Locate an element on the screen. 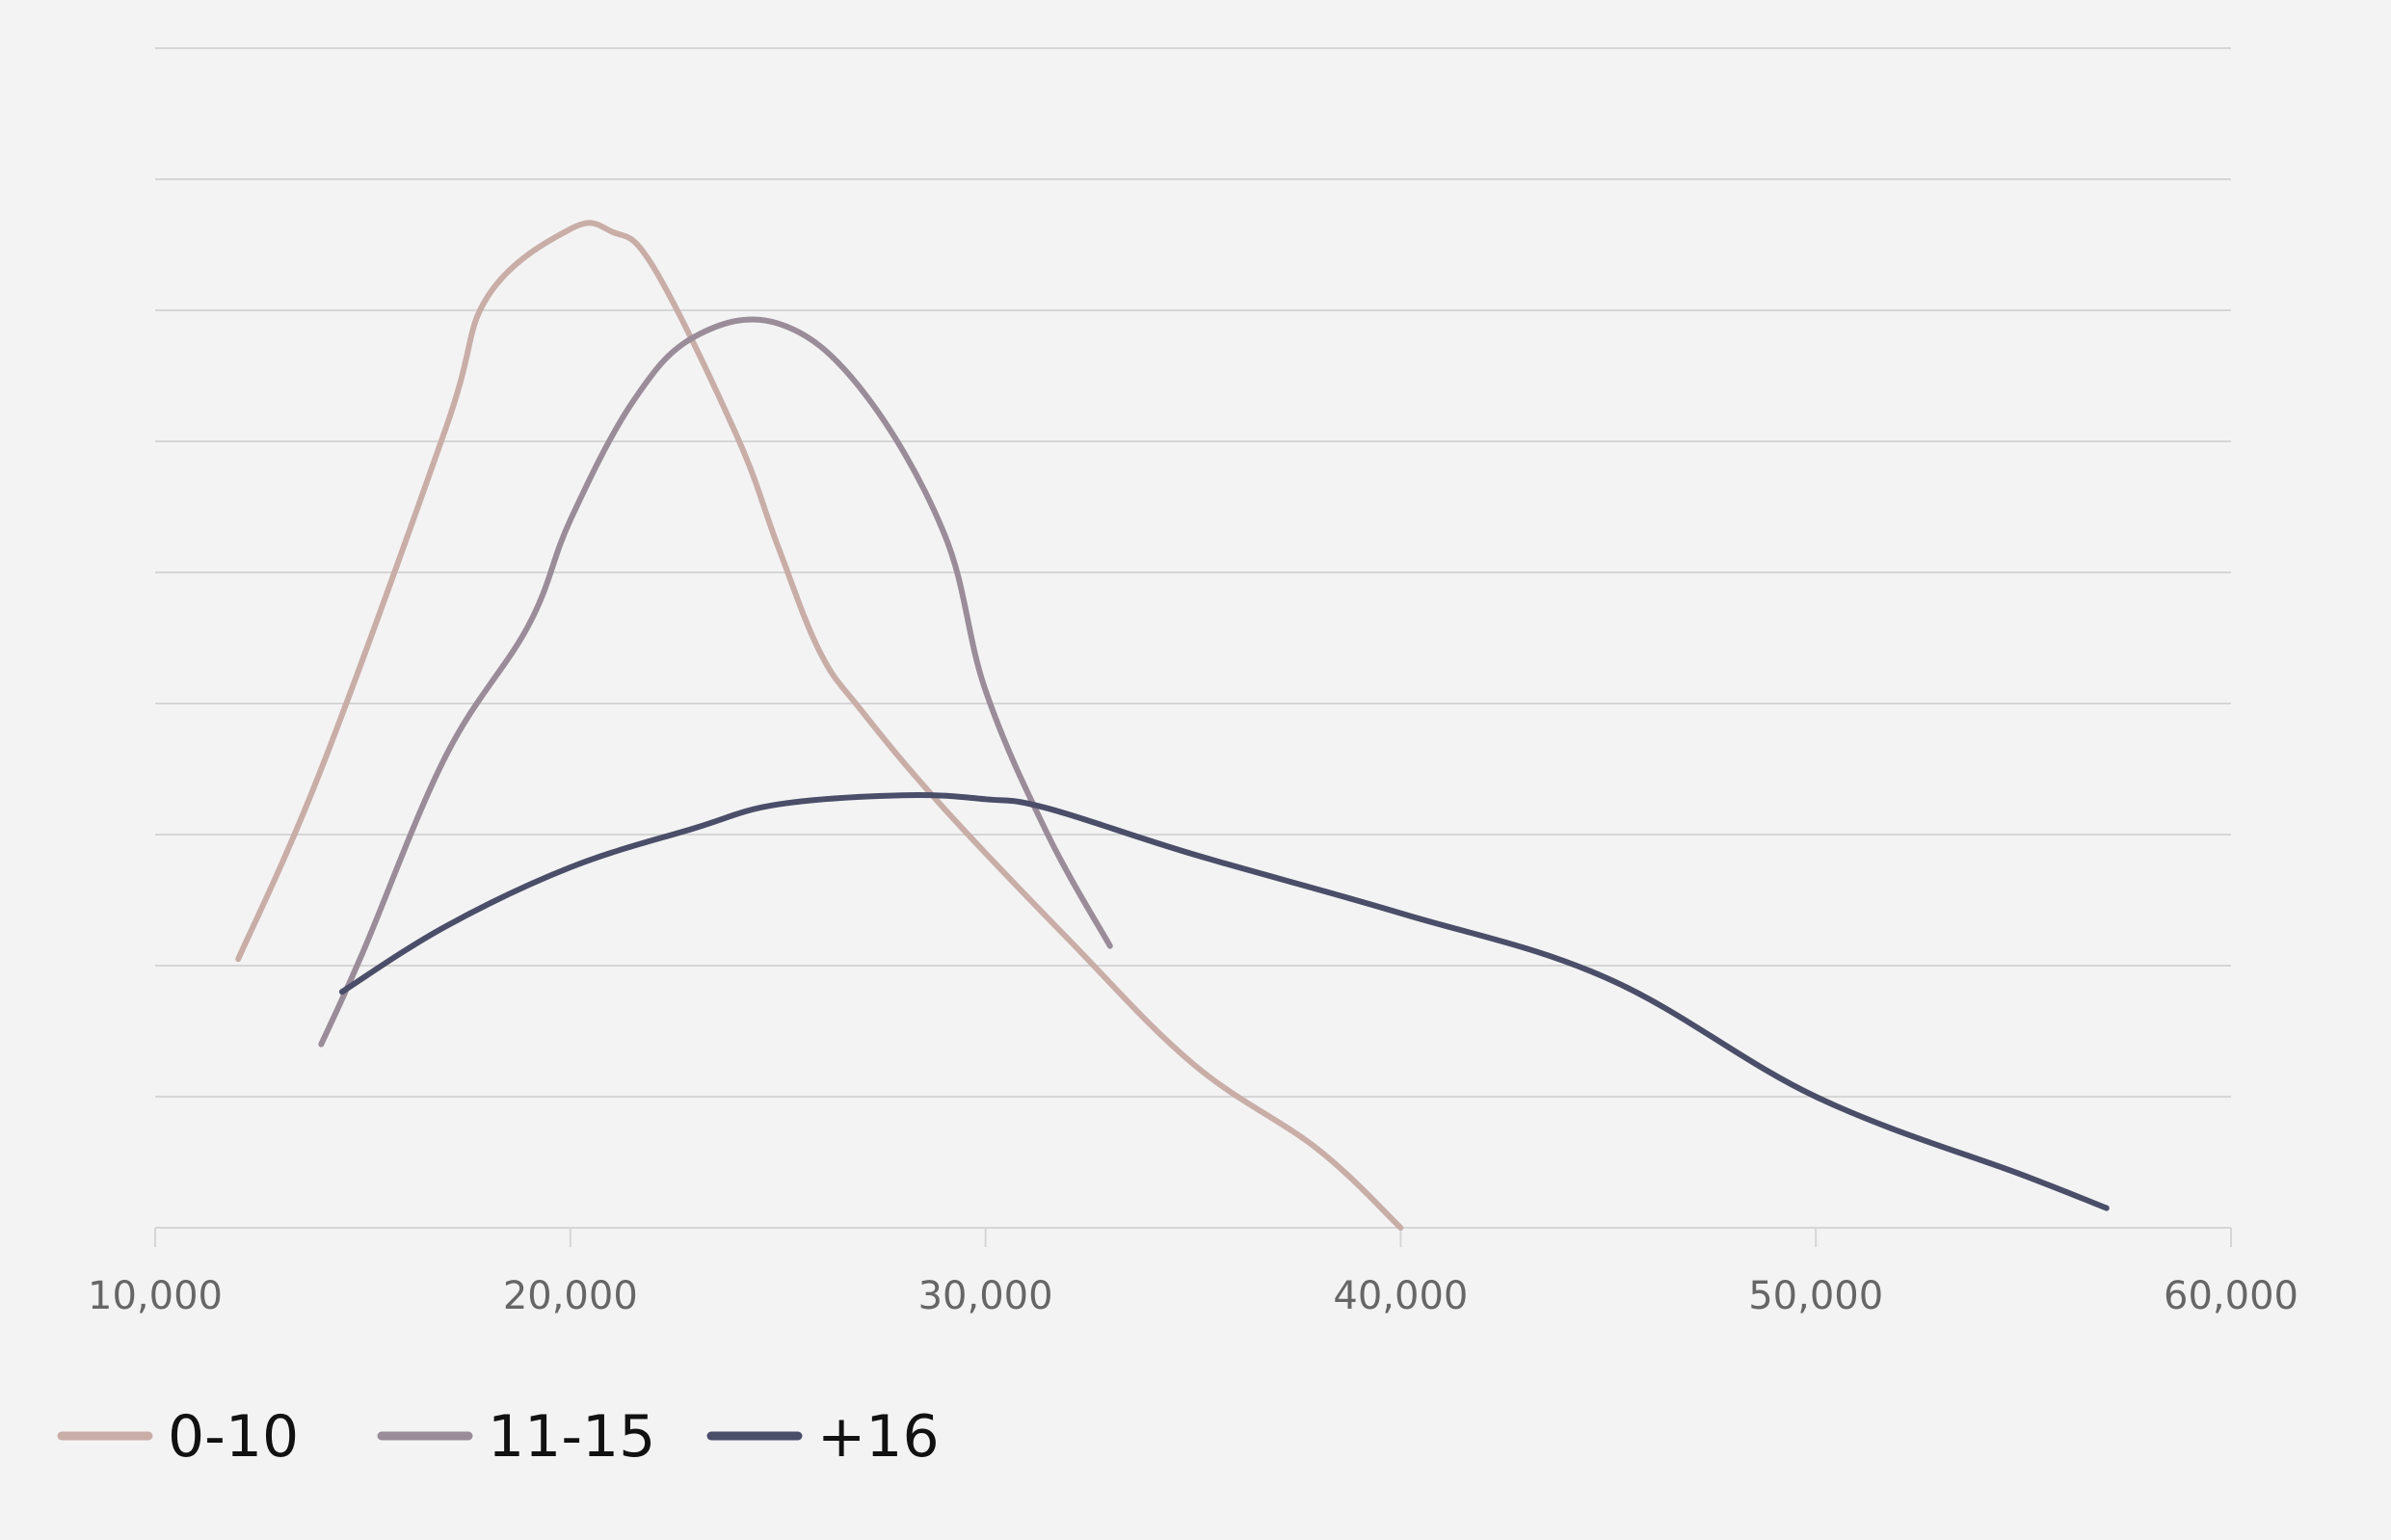 This screenshot has width=2391, height=1540. legend: 0-10 11-15 +16 is located at coordinates (498, 1437).